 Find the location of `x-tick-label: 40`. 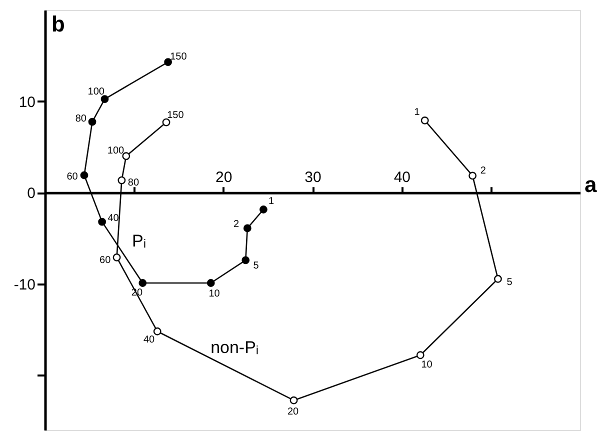

x-tick-label: 40 is located at coordinates (402, 177).